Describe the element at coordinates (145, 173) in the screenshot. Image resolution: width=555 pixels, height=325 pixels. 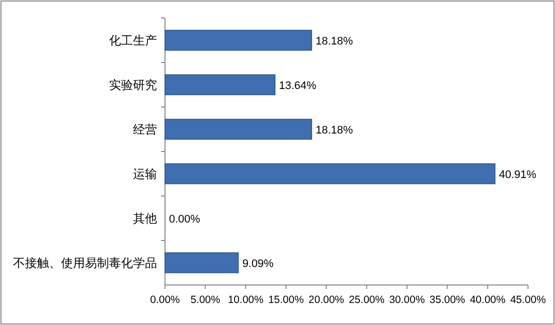
I see `y-tick-label: 运输` at that location.